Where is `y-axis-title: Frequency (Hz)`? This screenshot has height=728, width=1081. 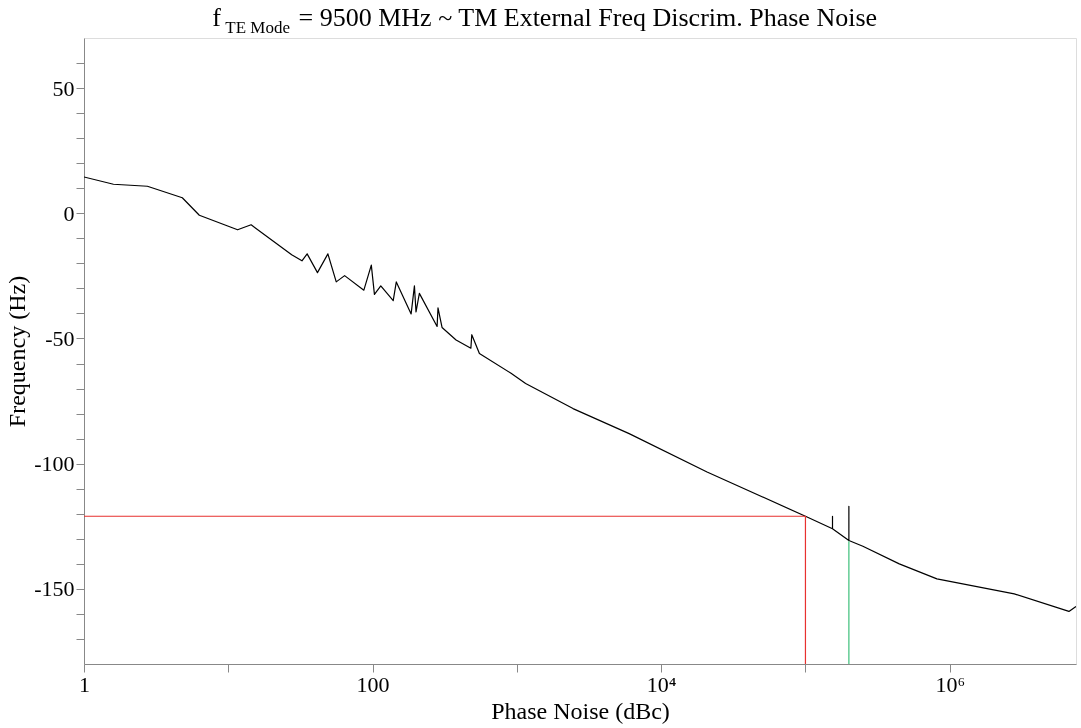 y-axis-title: Frequency (Hz) is located at coordinates (17, 351).